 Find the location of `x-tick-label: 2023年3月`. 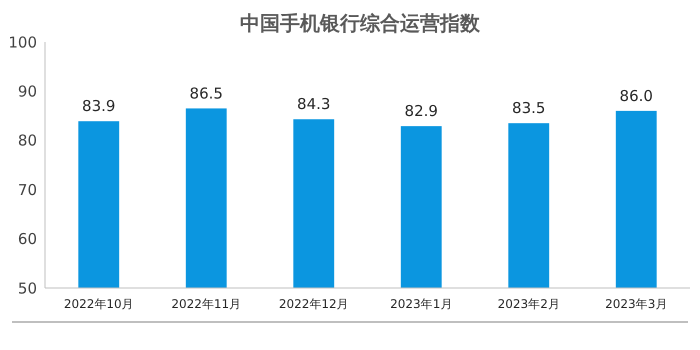

x-tick-label: 2023年3月 is located at coordinates (636, 304).